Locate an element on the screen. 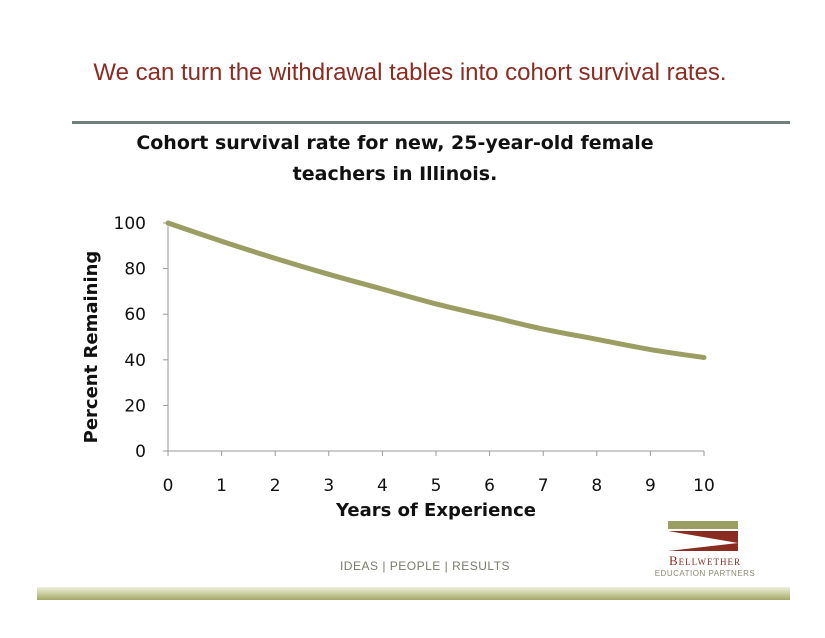 Image resolution: width=825 pixels, height=638 pixels. x-tick-label: 5 is located at coordinates (436, 486).